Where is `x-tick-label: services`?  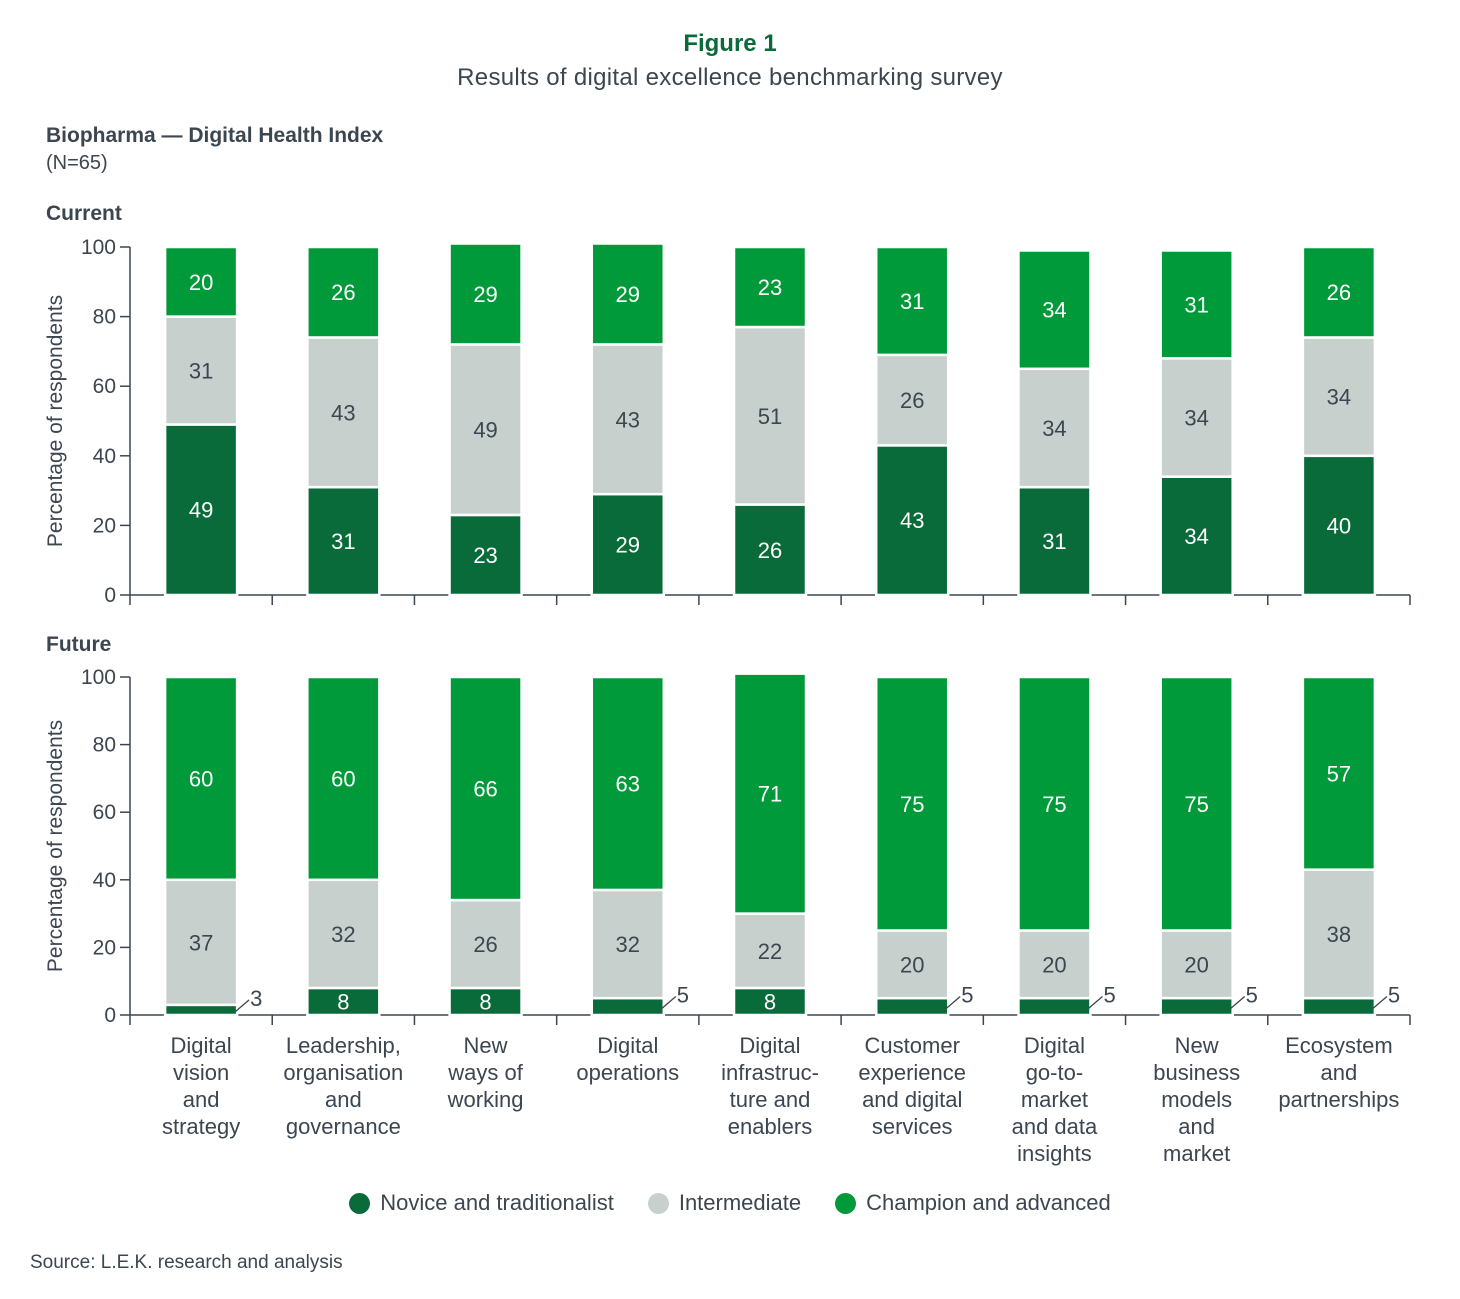 x-tick-label: services is located at coordinates (912, 1126).